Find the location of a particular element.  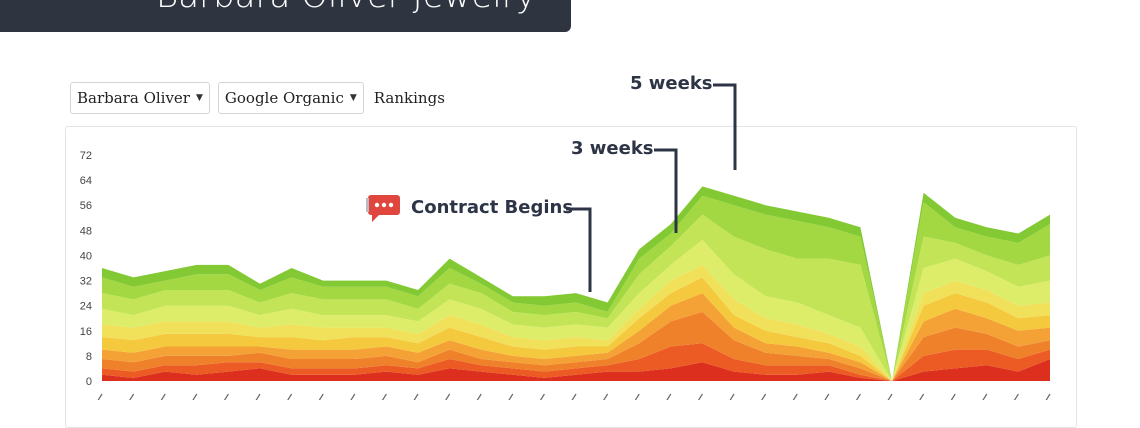

client-select: Barbara Oliver ▼ is located at coordinates (140, 98).